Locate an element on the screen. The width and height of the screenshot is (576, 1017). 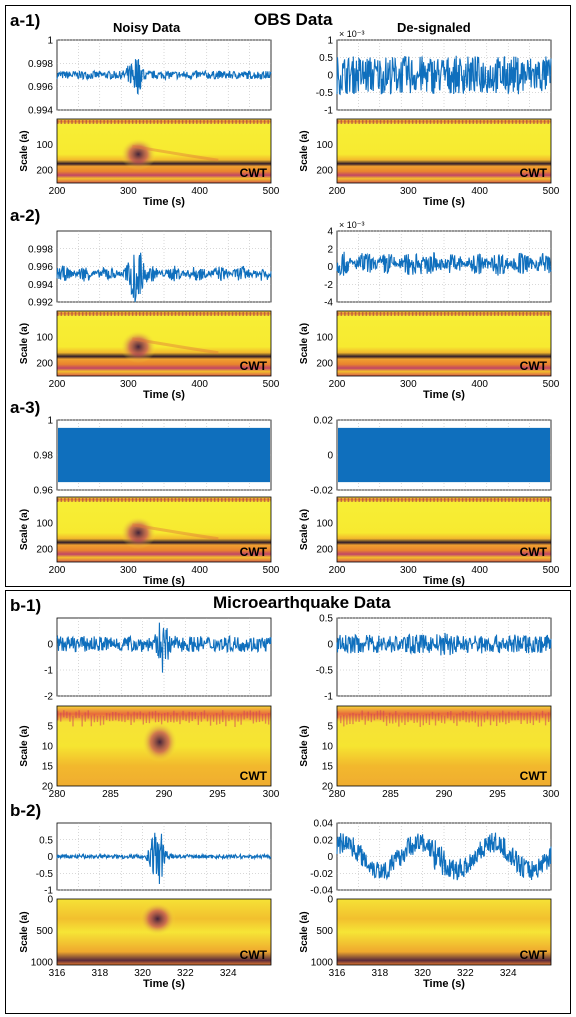
designaled-column-title: De-signaled is located at coordinates (434, 27).